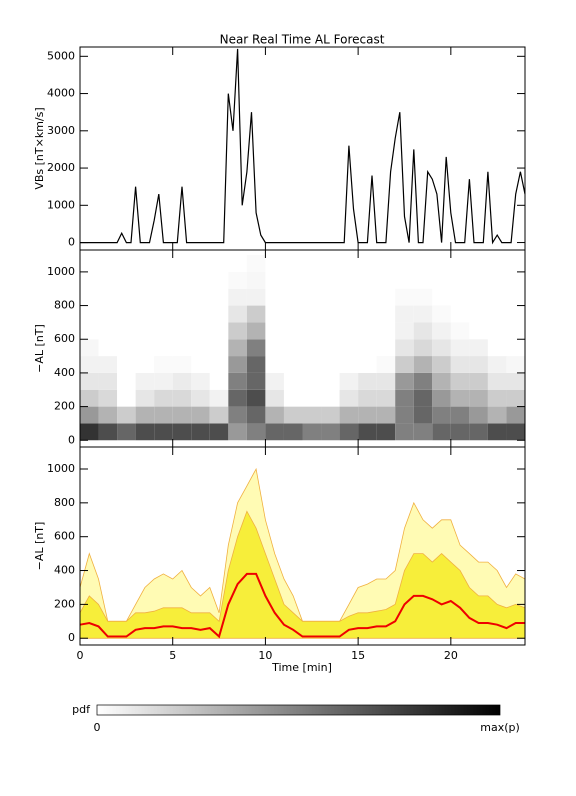 The width and height of the screenshot is (576, 796). What do you see at coordinates (64, 406) in the screenshot?
I see `y-tick-label: 200` at bounding box center [64, 406].